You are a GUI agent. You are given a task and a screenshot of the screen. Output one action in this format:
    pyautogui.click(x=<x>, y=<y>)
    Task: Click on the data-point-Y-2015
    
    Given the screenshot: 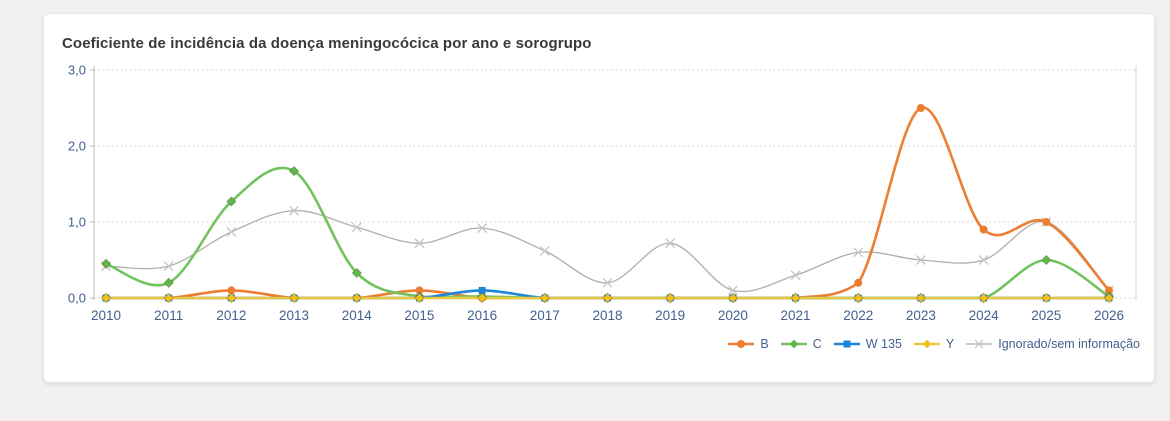 What is the action you would take?
    pyautogui.click(x=419, y=298)
    